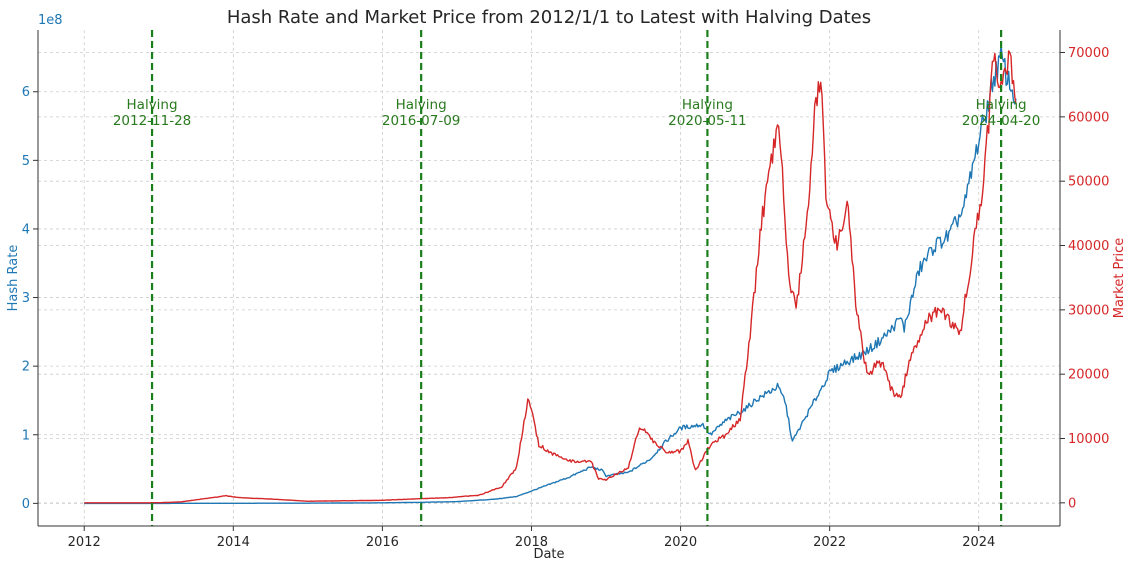 Image resolution: width=1128 pixels, height=562 pixels. Describe the element at coordinates (382, 542) in the screenshot. I see `x-tick-label: 2016` at that location.